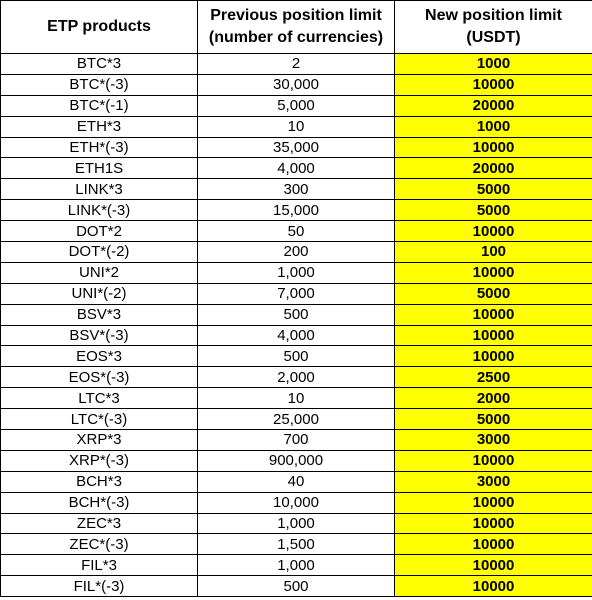 Image resolution: width=592 pixels, height=600 pixels. I want to click on etp-product-cell: BCH*(-3), so click(99, 502).